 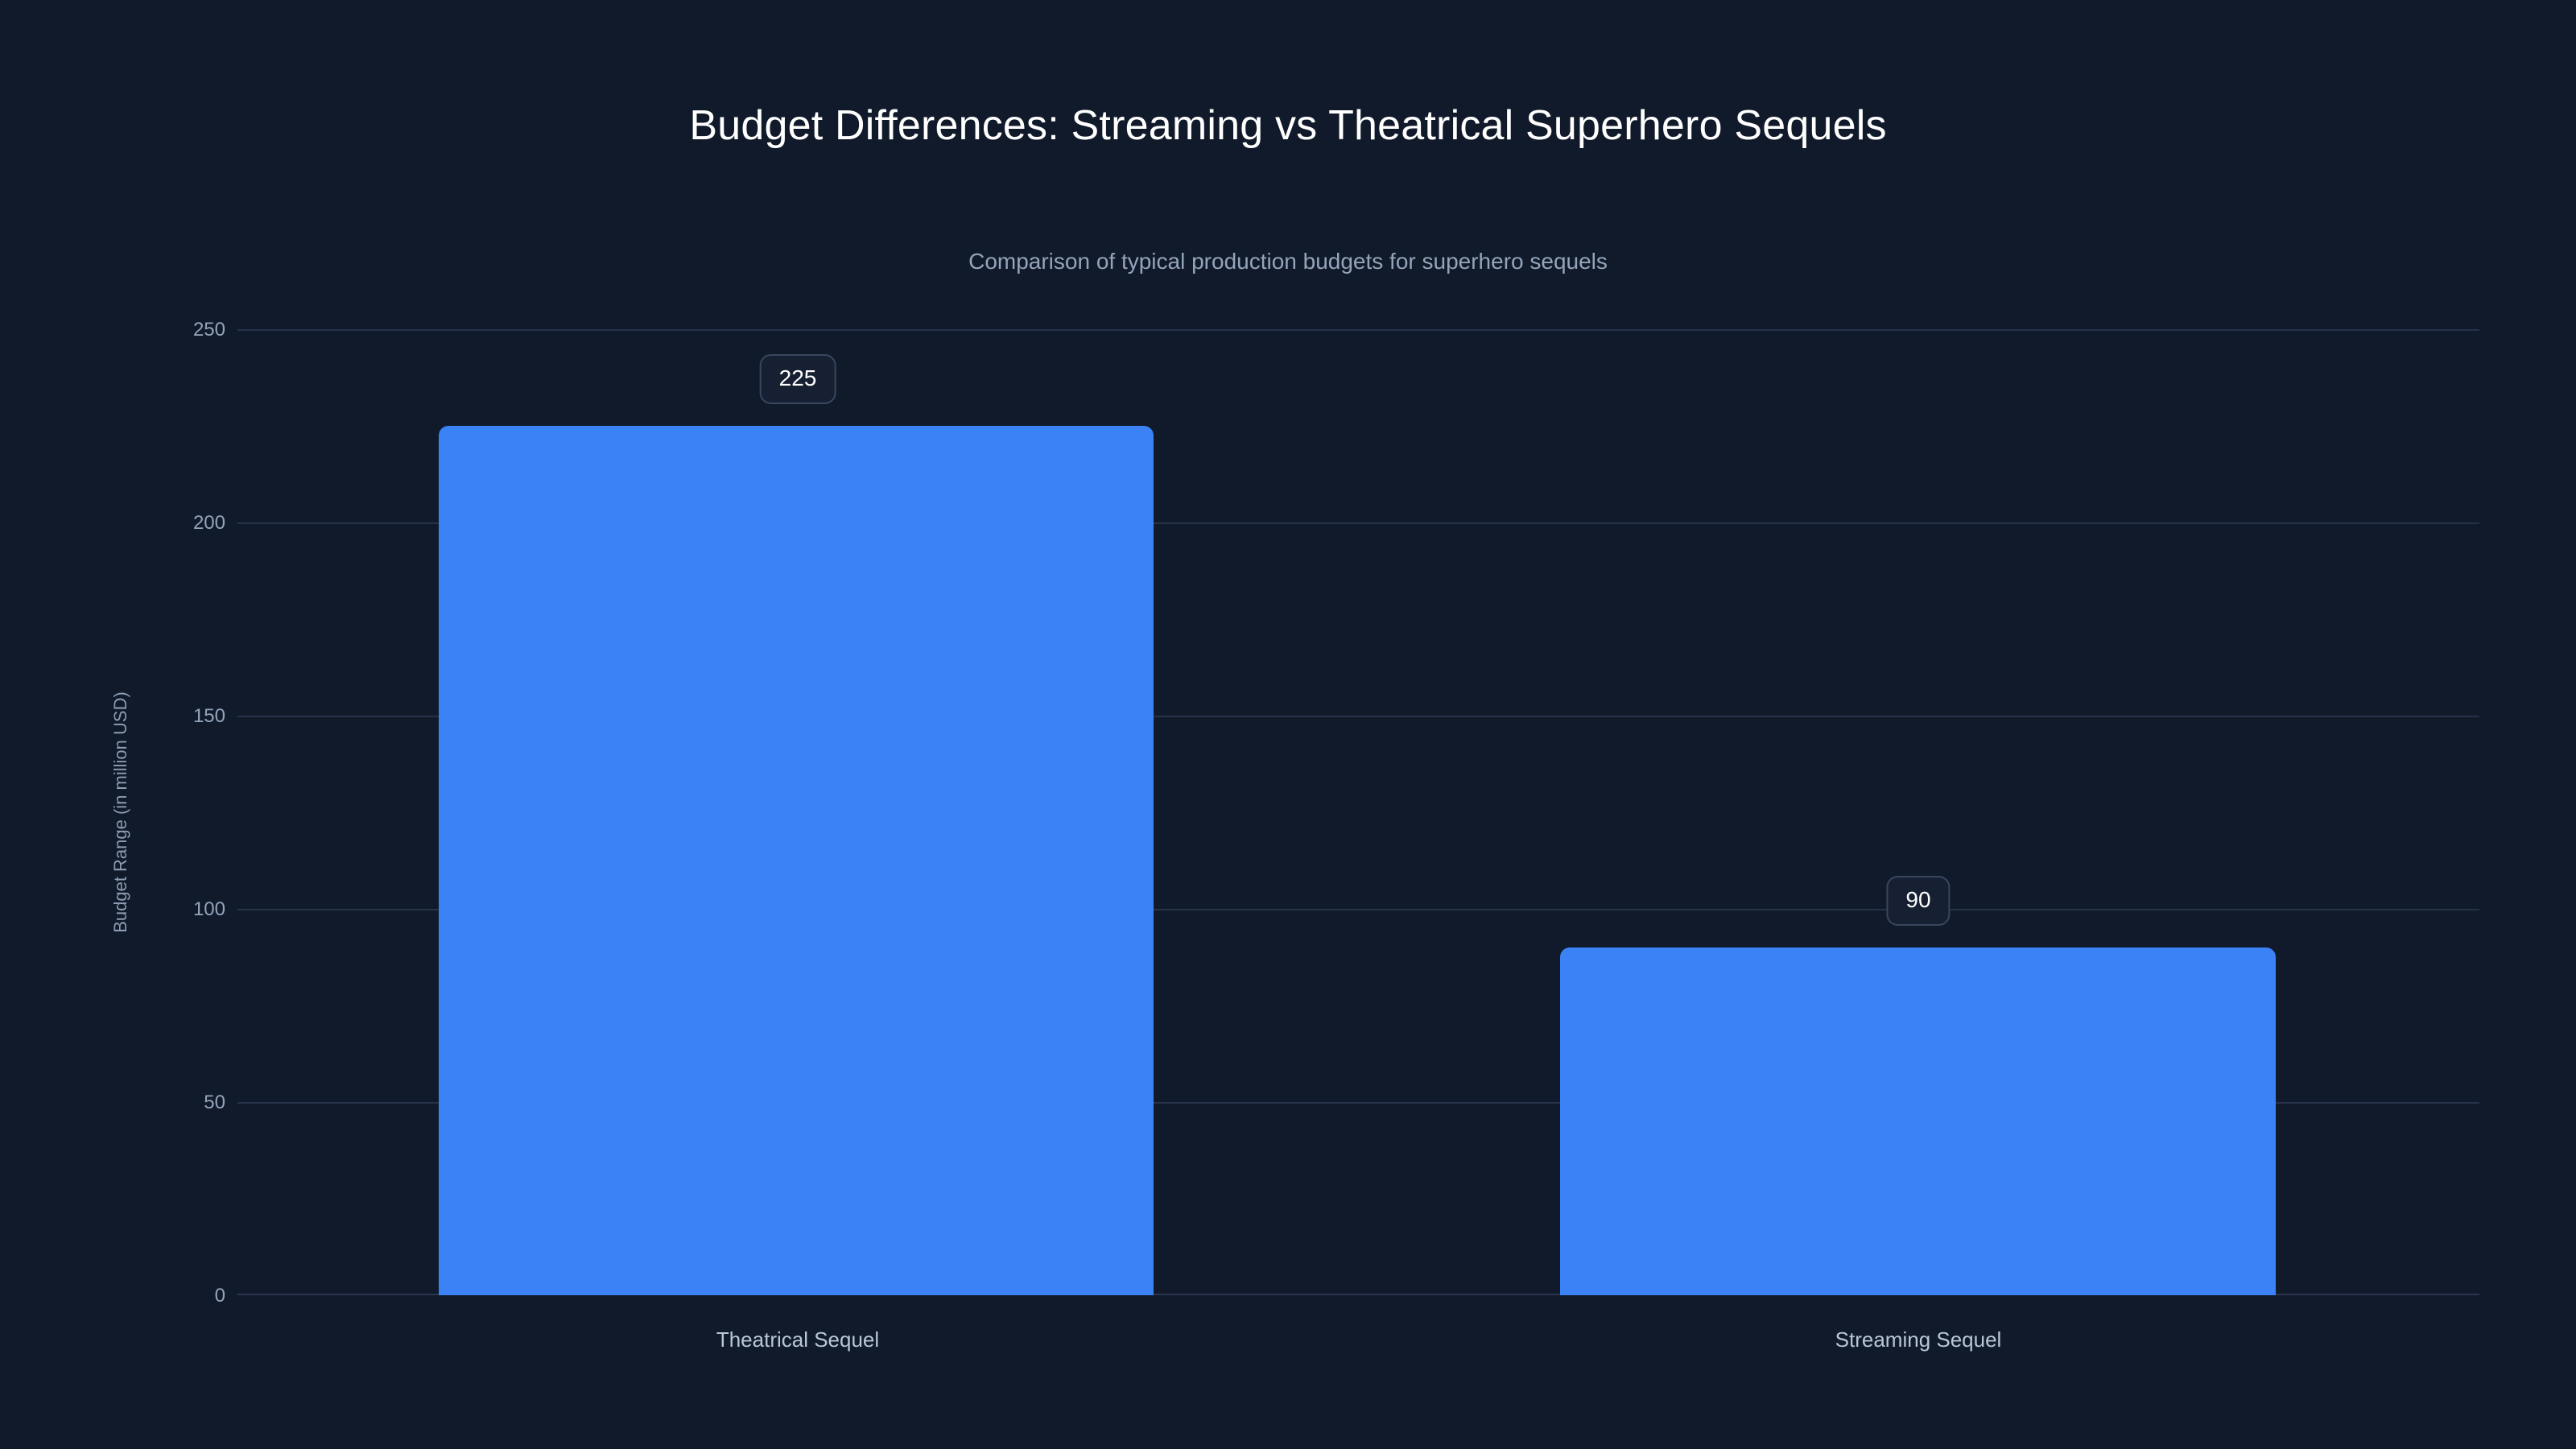 I want to click on value-badge-streaming-sequel: 90, so click(x=1918, y=901).